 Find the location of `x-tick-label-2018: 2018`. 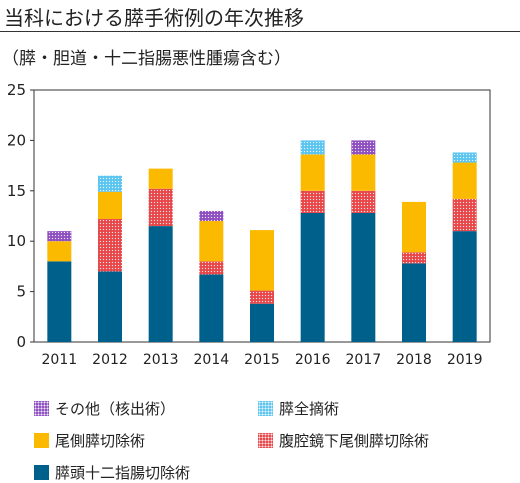

x-tick-label-2018: 2018 is located at coordinates (414, 360).